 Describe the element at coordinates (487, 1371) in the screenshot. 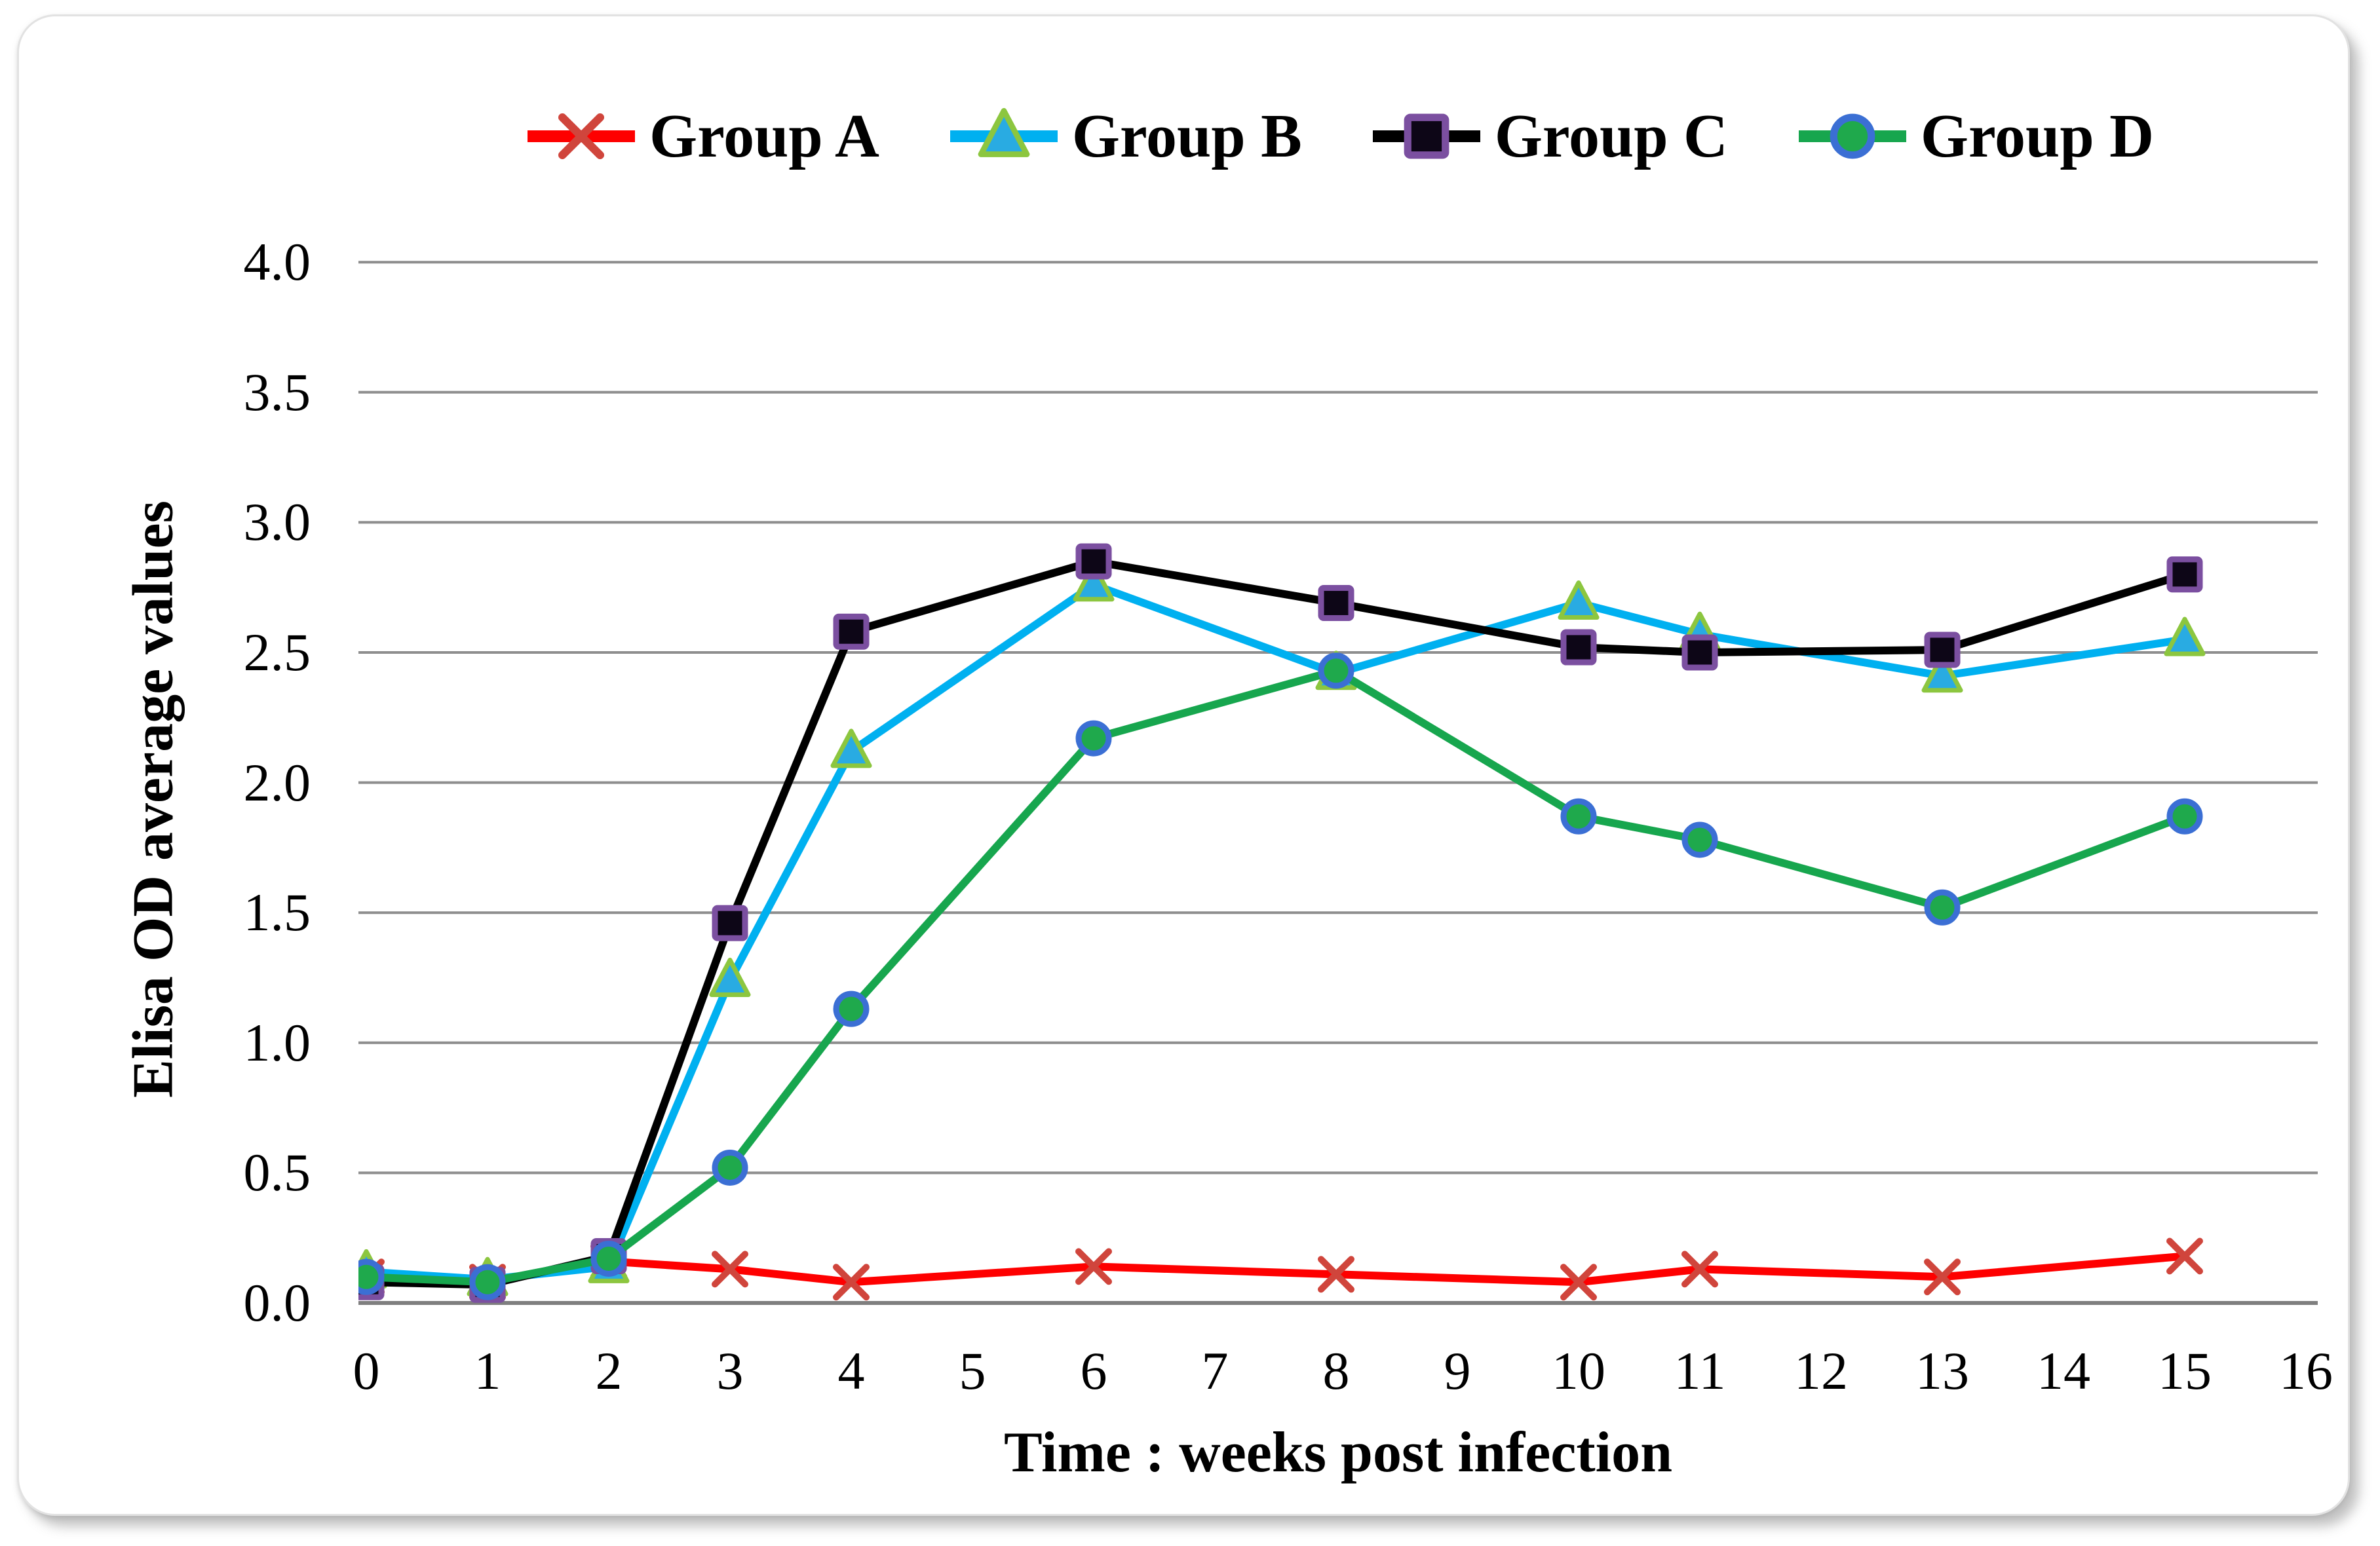

I see `x-tick-label-1: 1` at that location.